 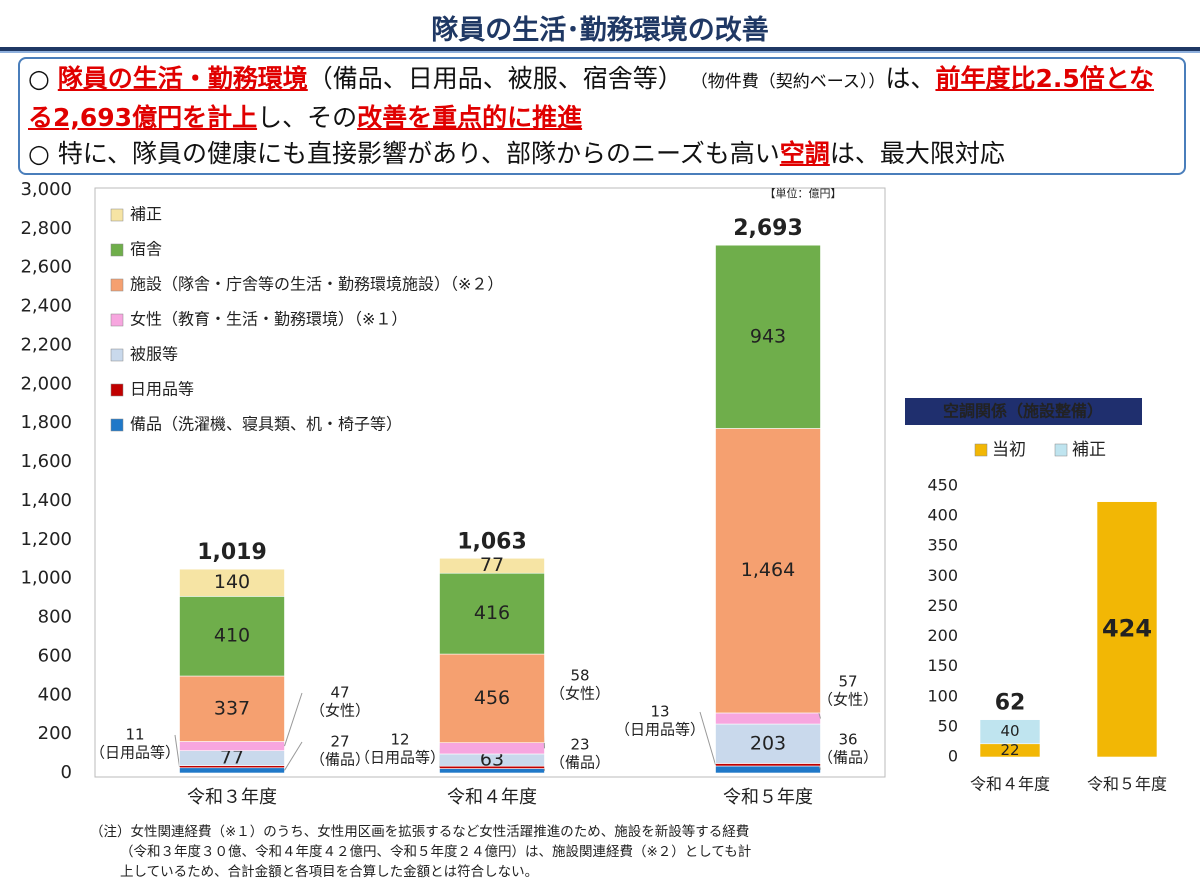 What do you see at coordinates (46, 228) in the screenshot?
I see `y-tick-label: 2,800` at bounding box center [46, 228].